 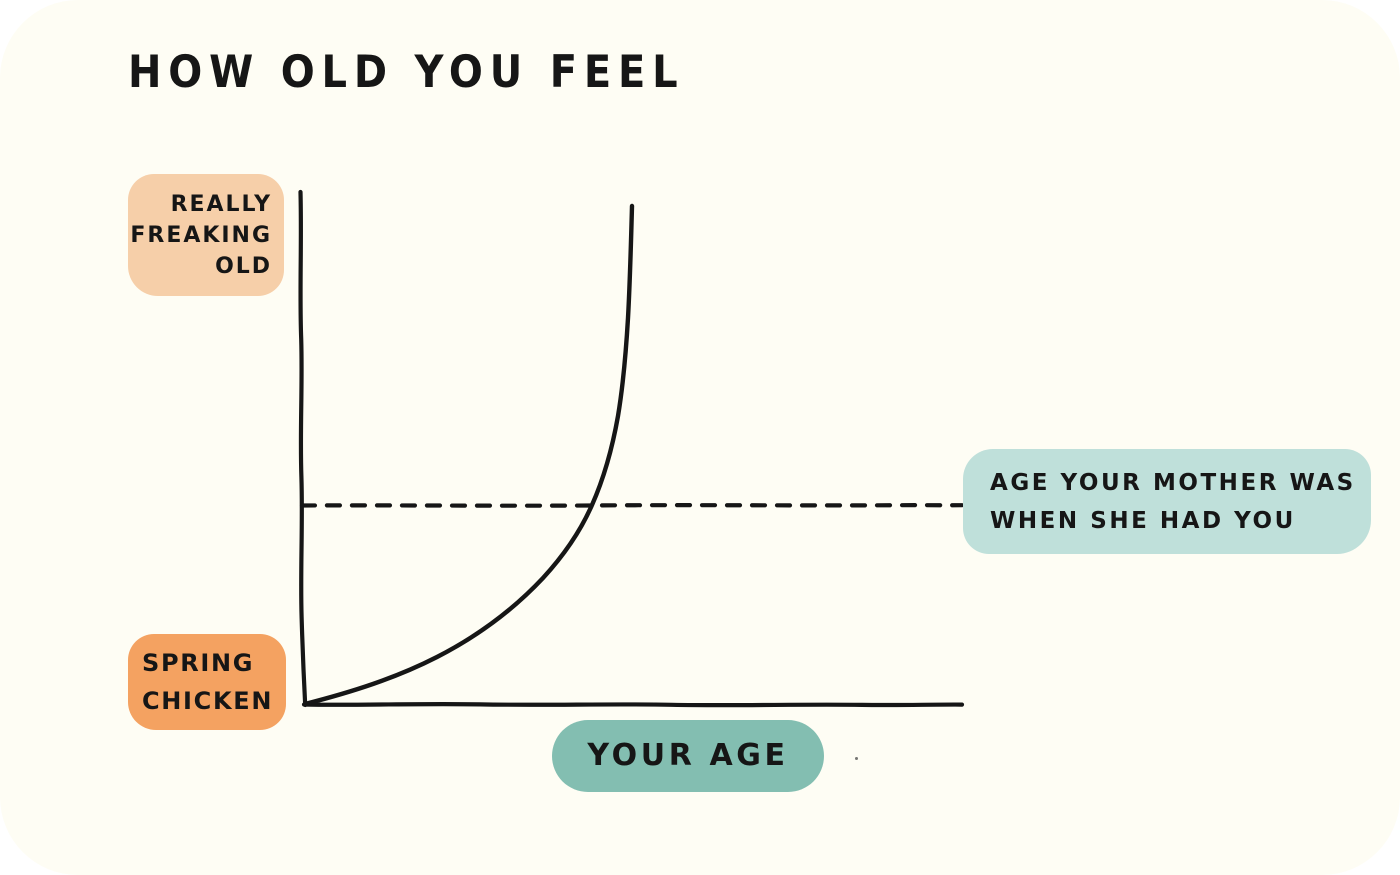 I want to click on label-really-freaking-old: REALLY FREAKING OLD, so click(x=206, y=235).